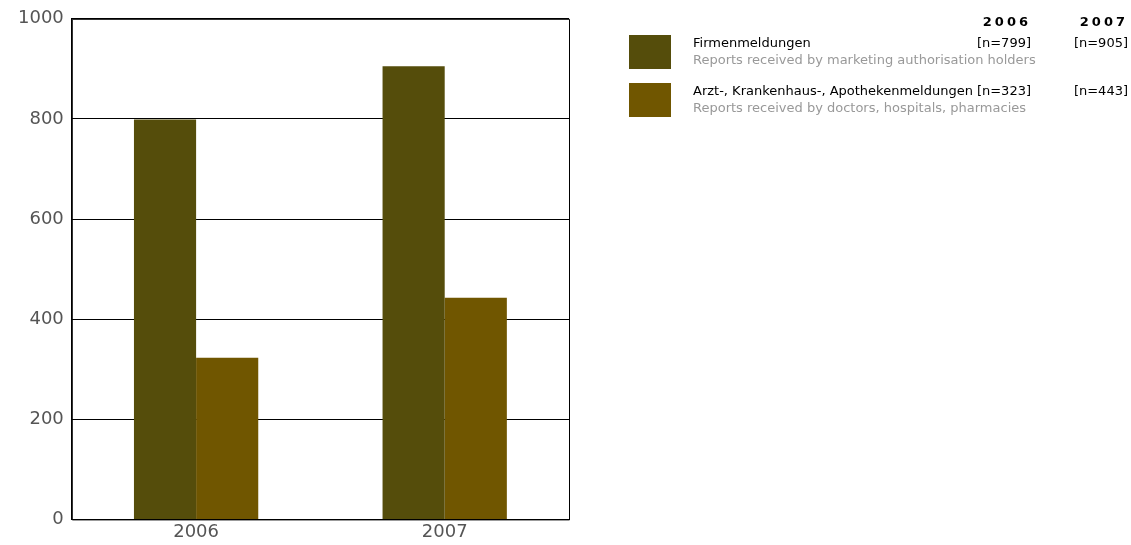 The height and width of the screenshot is (545, 1131). I want to click on text: Arzt-, Krankenhaus-, Apothekenmeldungen, so click(833, 91).